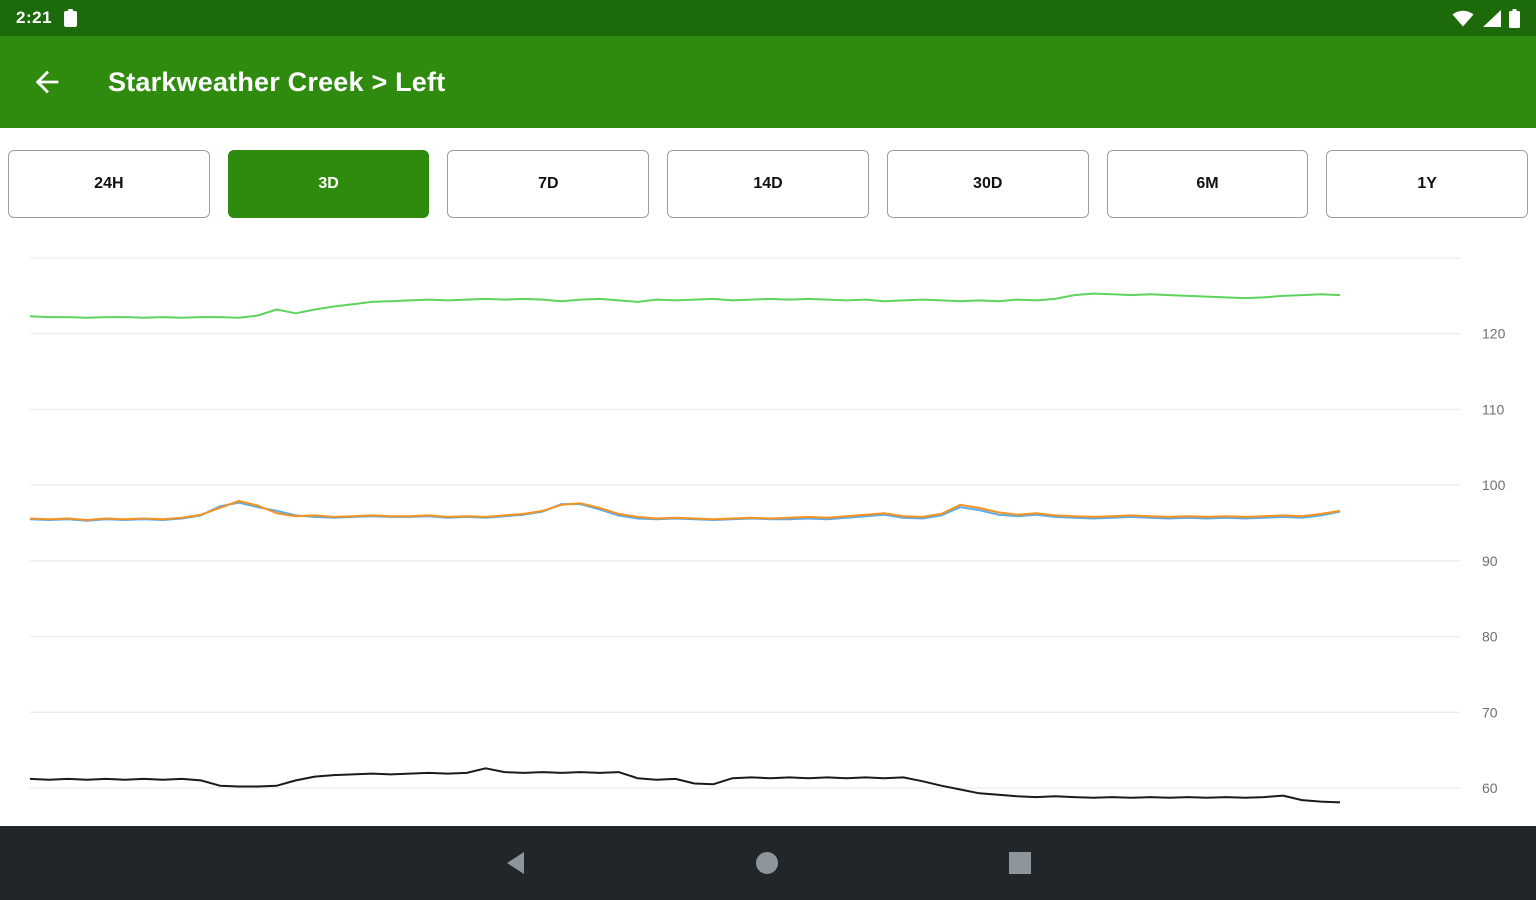  Describe the element at coordinates (1490, 712) in the screenshot. I see `y-tick-label: 70` at that location.